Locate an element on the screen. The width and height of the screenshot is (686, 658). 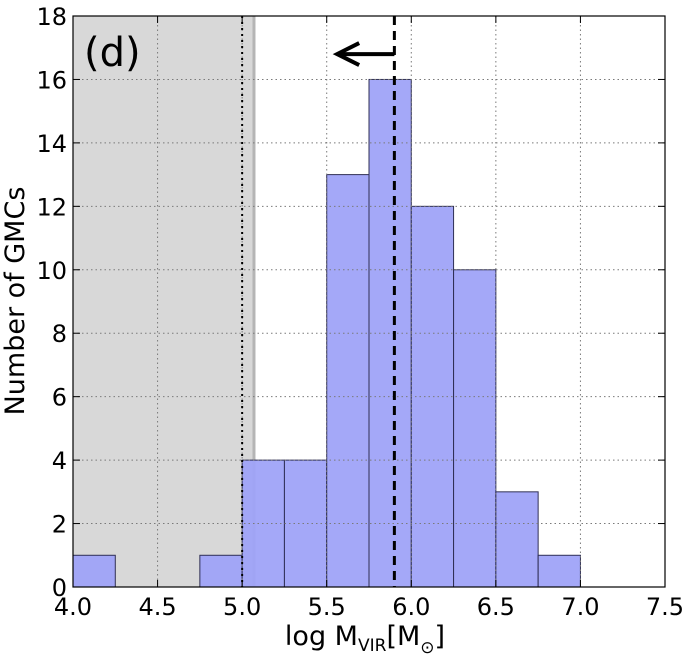
y-tick-label: 12 is located at coordinates (51, 207).